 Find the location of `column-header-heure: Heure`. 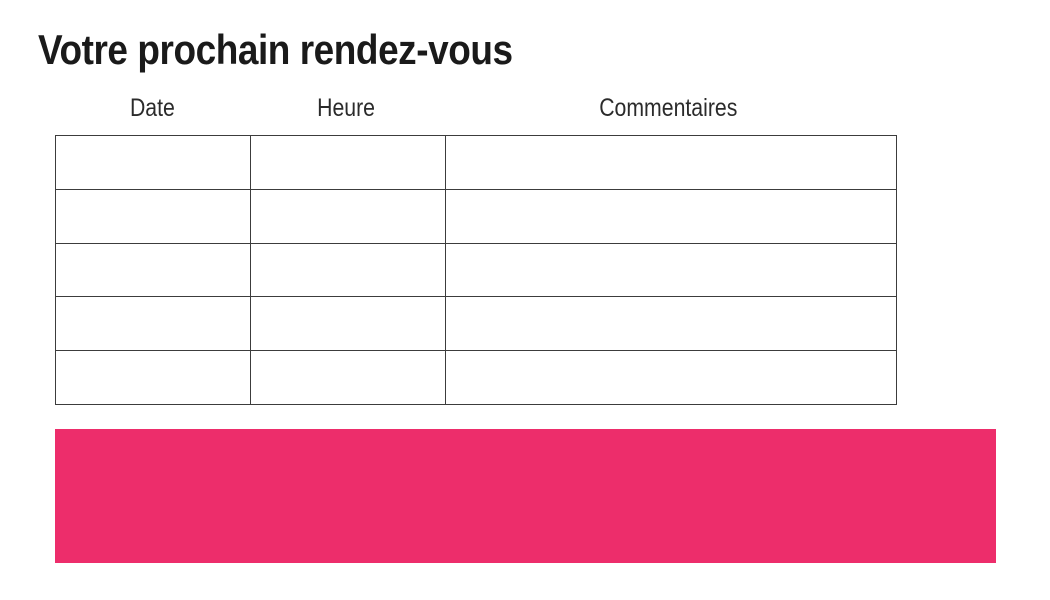

column-header-heure: Heure is located at coordinates (346, 108).